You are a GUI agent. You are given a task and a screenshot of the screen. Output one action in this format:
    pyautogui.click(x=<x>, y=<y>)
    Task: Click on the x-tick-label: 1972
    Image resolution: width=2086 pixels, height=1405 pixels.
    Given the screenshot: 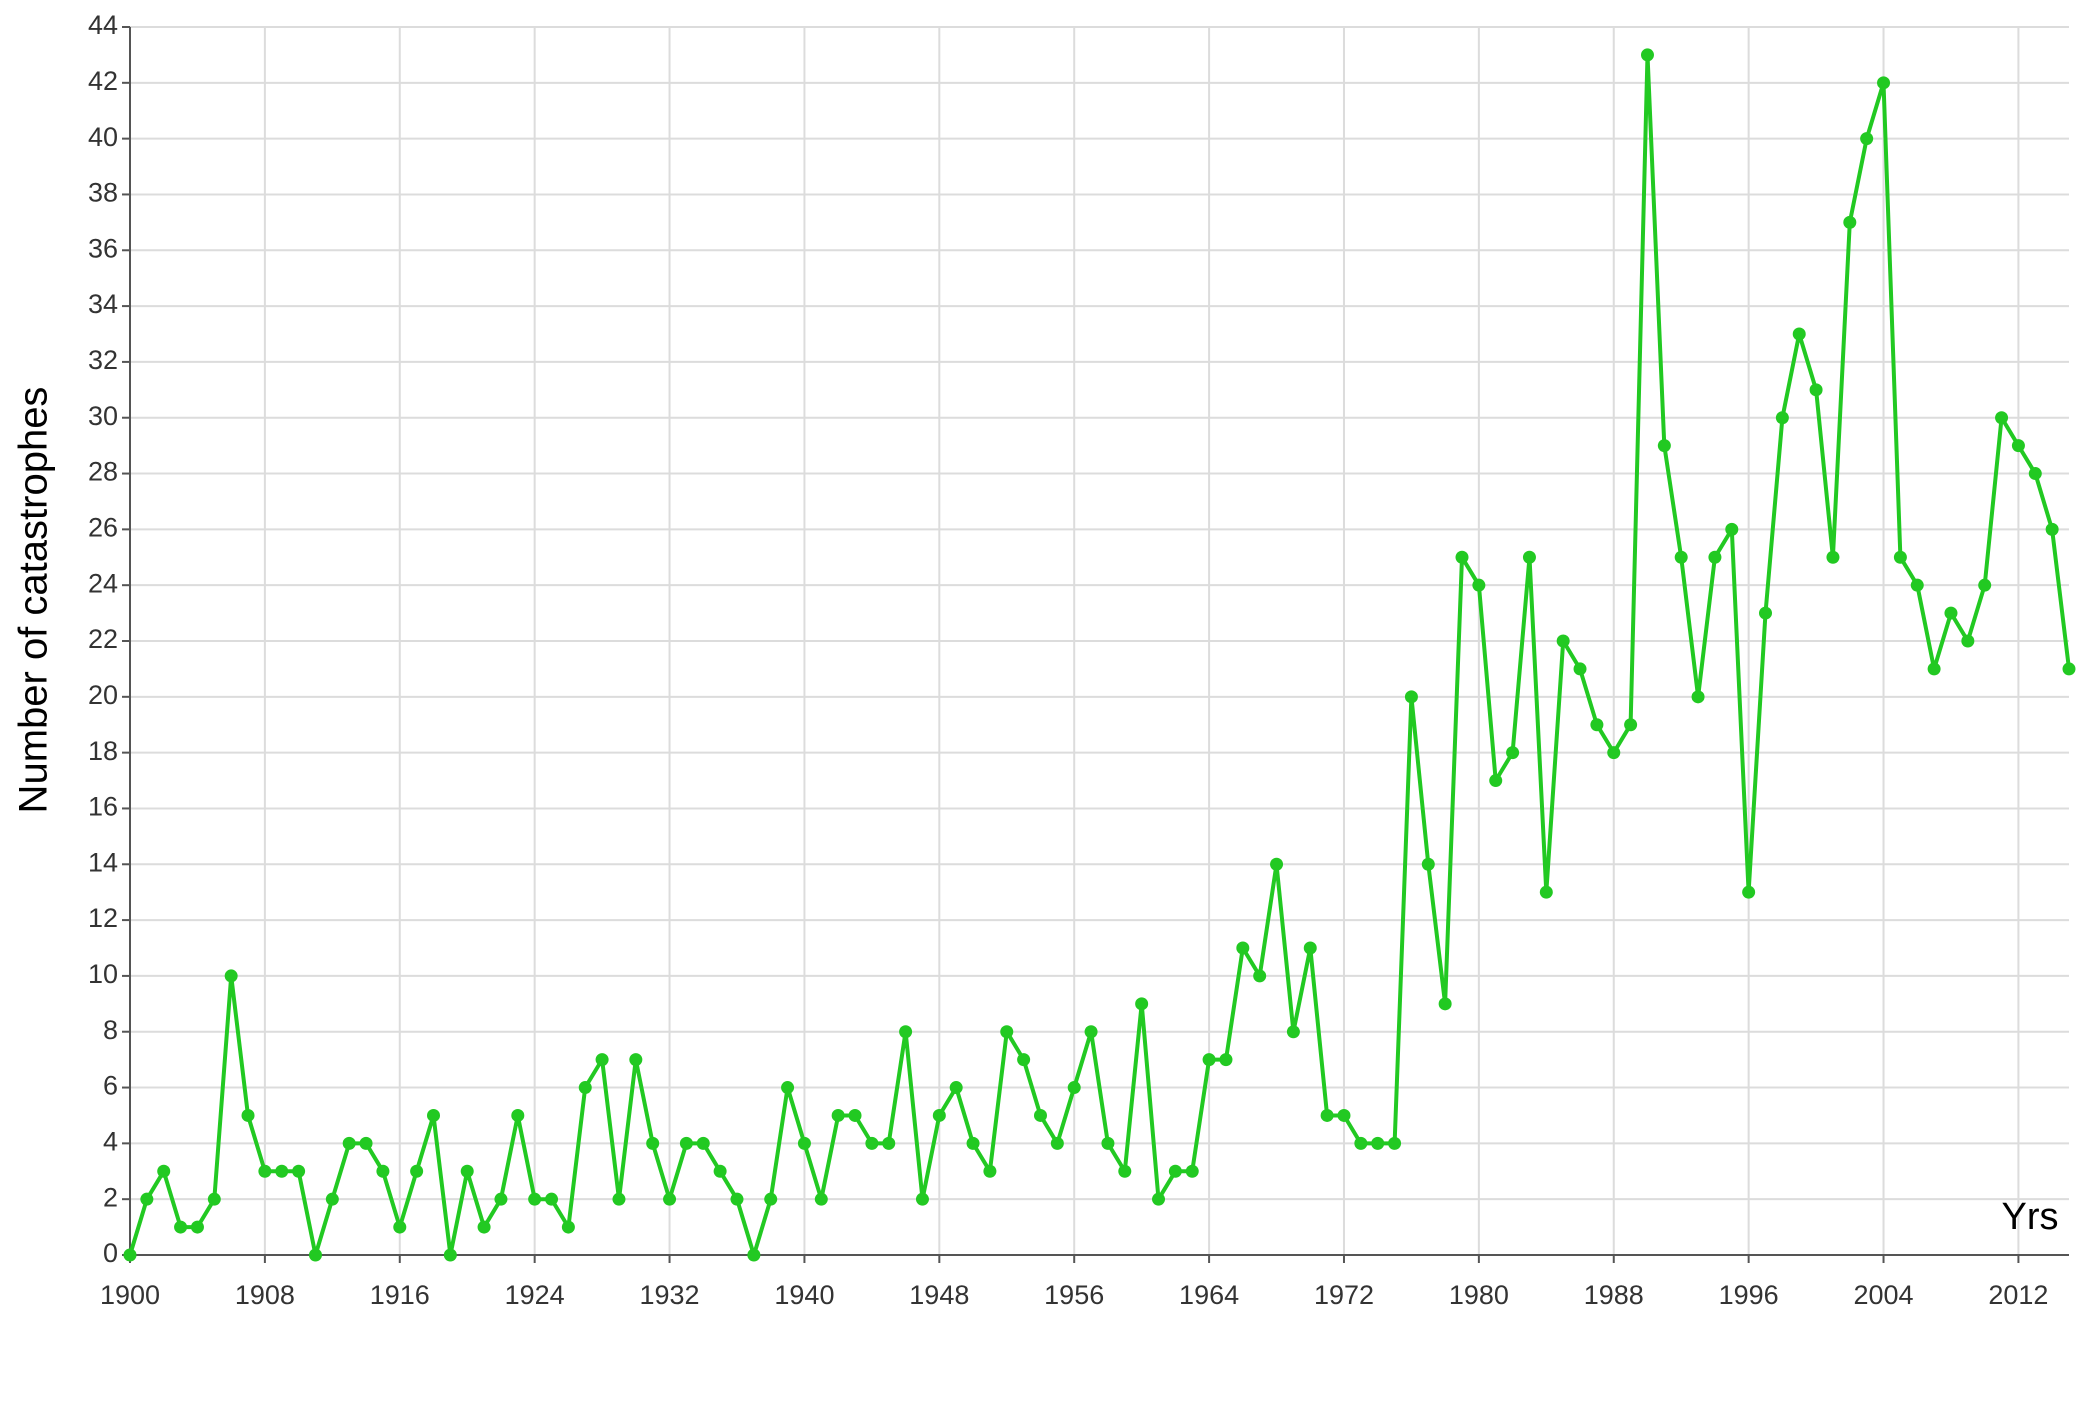 What is the action you would take?
    pyautogui.click(x=1344, y=1295)
    